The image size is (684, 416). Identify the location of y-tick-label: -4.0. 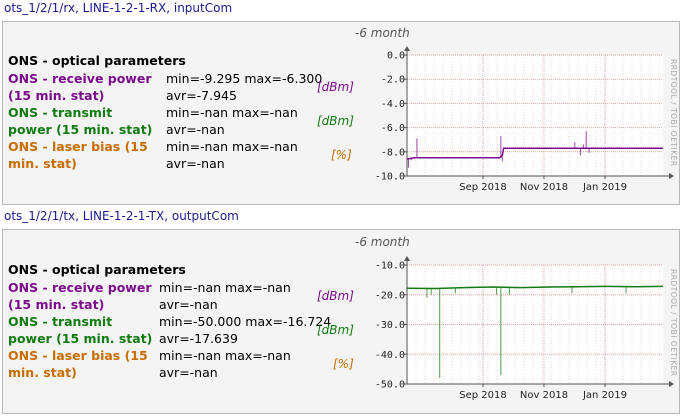
(393, 104).